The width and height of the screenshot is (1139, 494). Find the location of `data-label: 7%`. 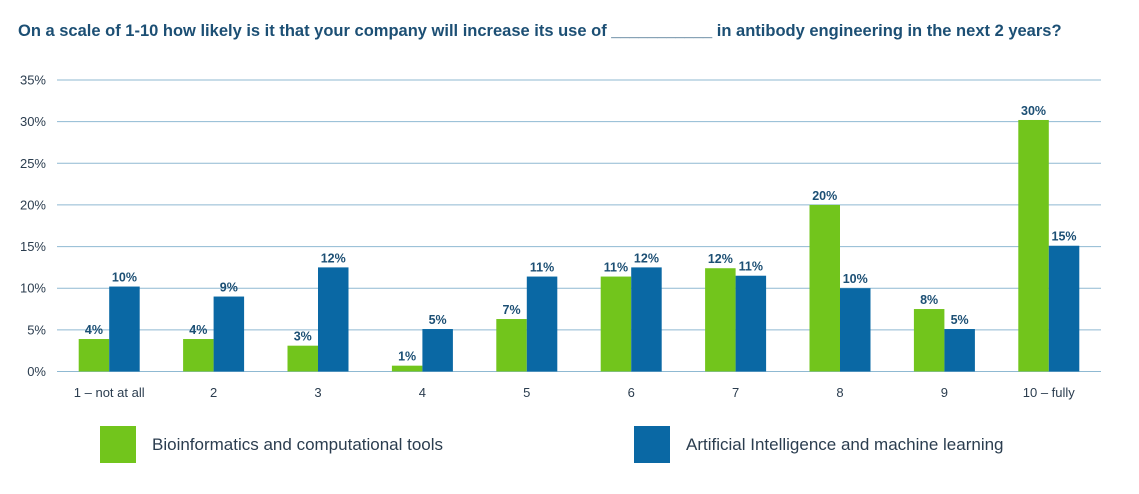

data-label: 7% is located at coordinates (512, 310).